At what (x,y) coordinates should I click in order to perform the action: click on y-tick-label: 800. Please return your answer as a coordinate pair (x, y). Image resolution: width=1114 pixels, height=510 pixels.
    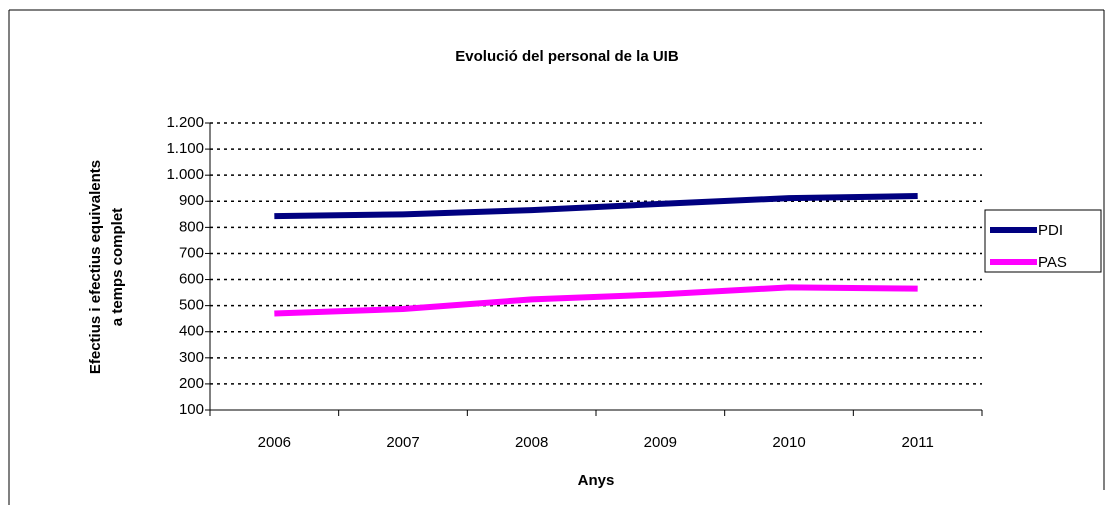
    Looking at the image, I should click on (191, 226).